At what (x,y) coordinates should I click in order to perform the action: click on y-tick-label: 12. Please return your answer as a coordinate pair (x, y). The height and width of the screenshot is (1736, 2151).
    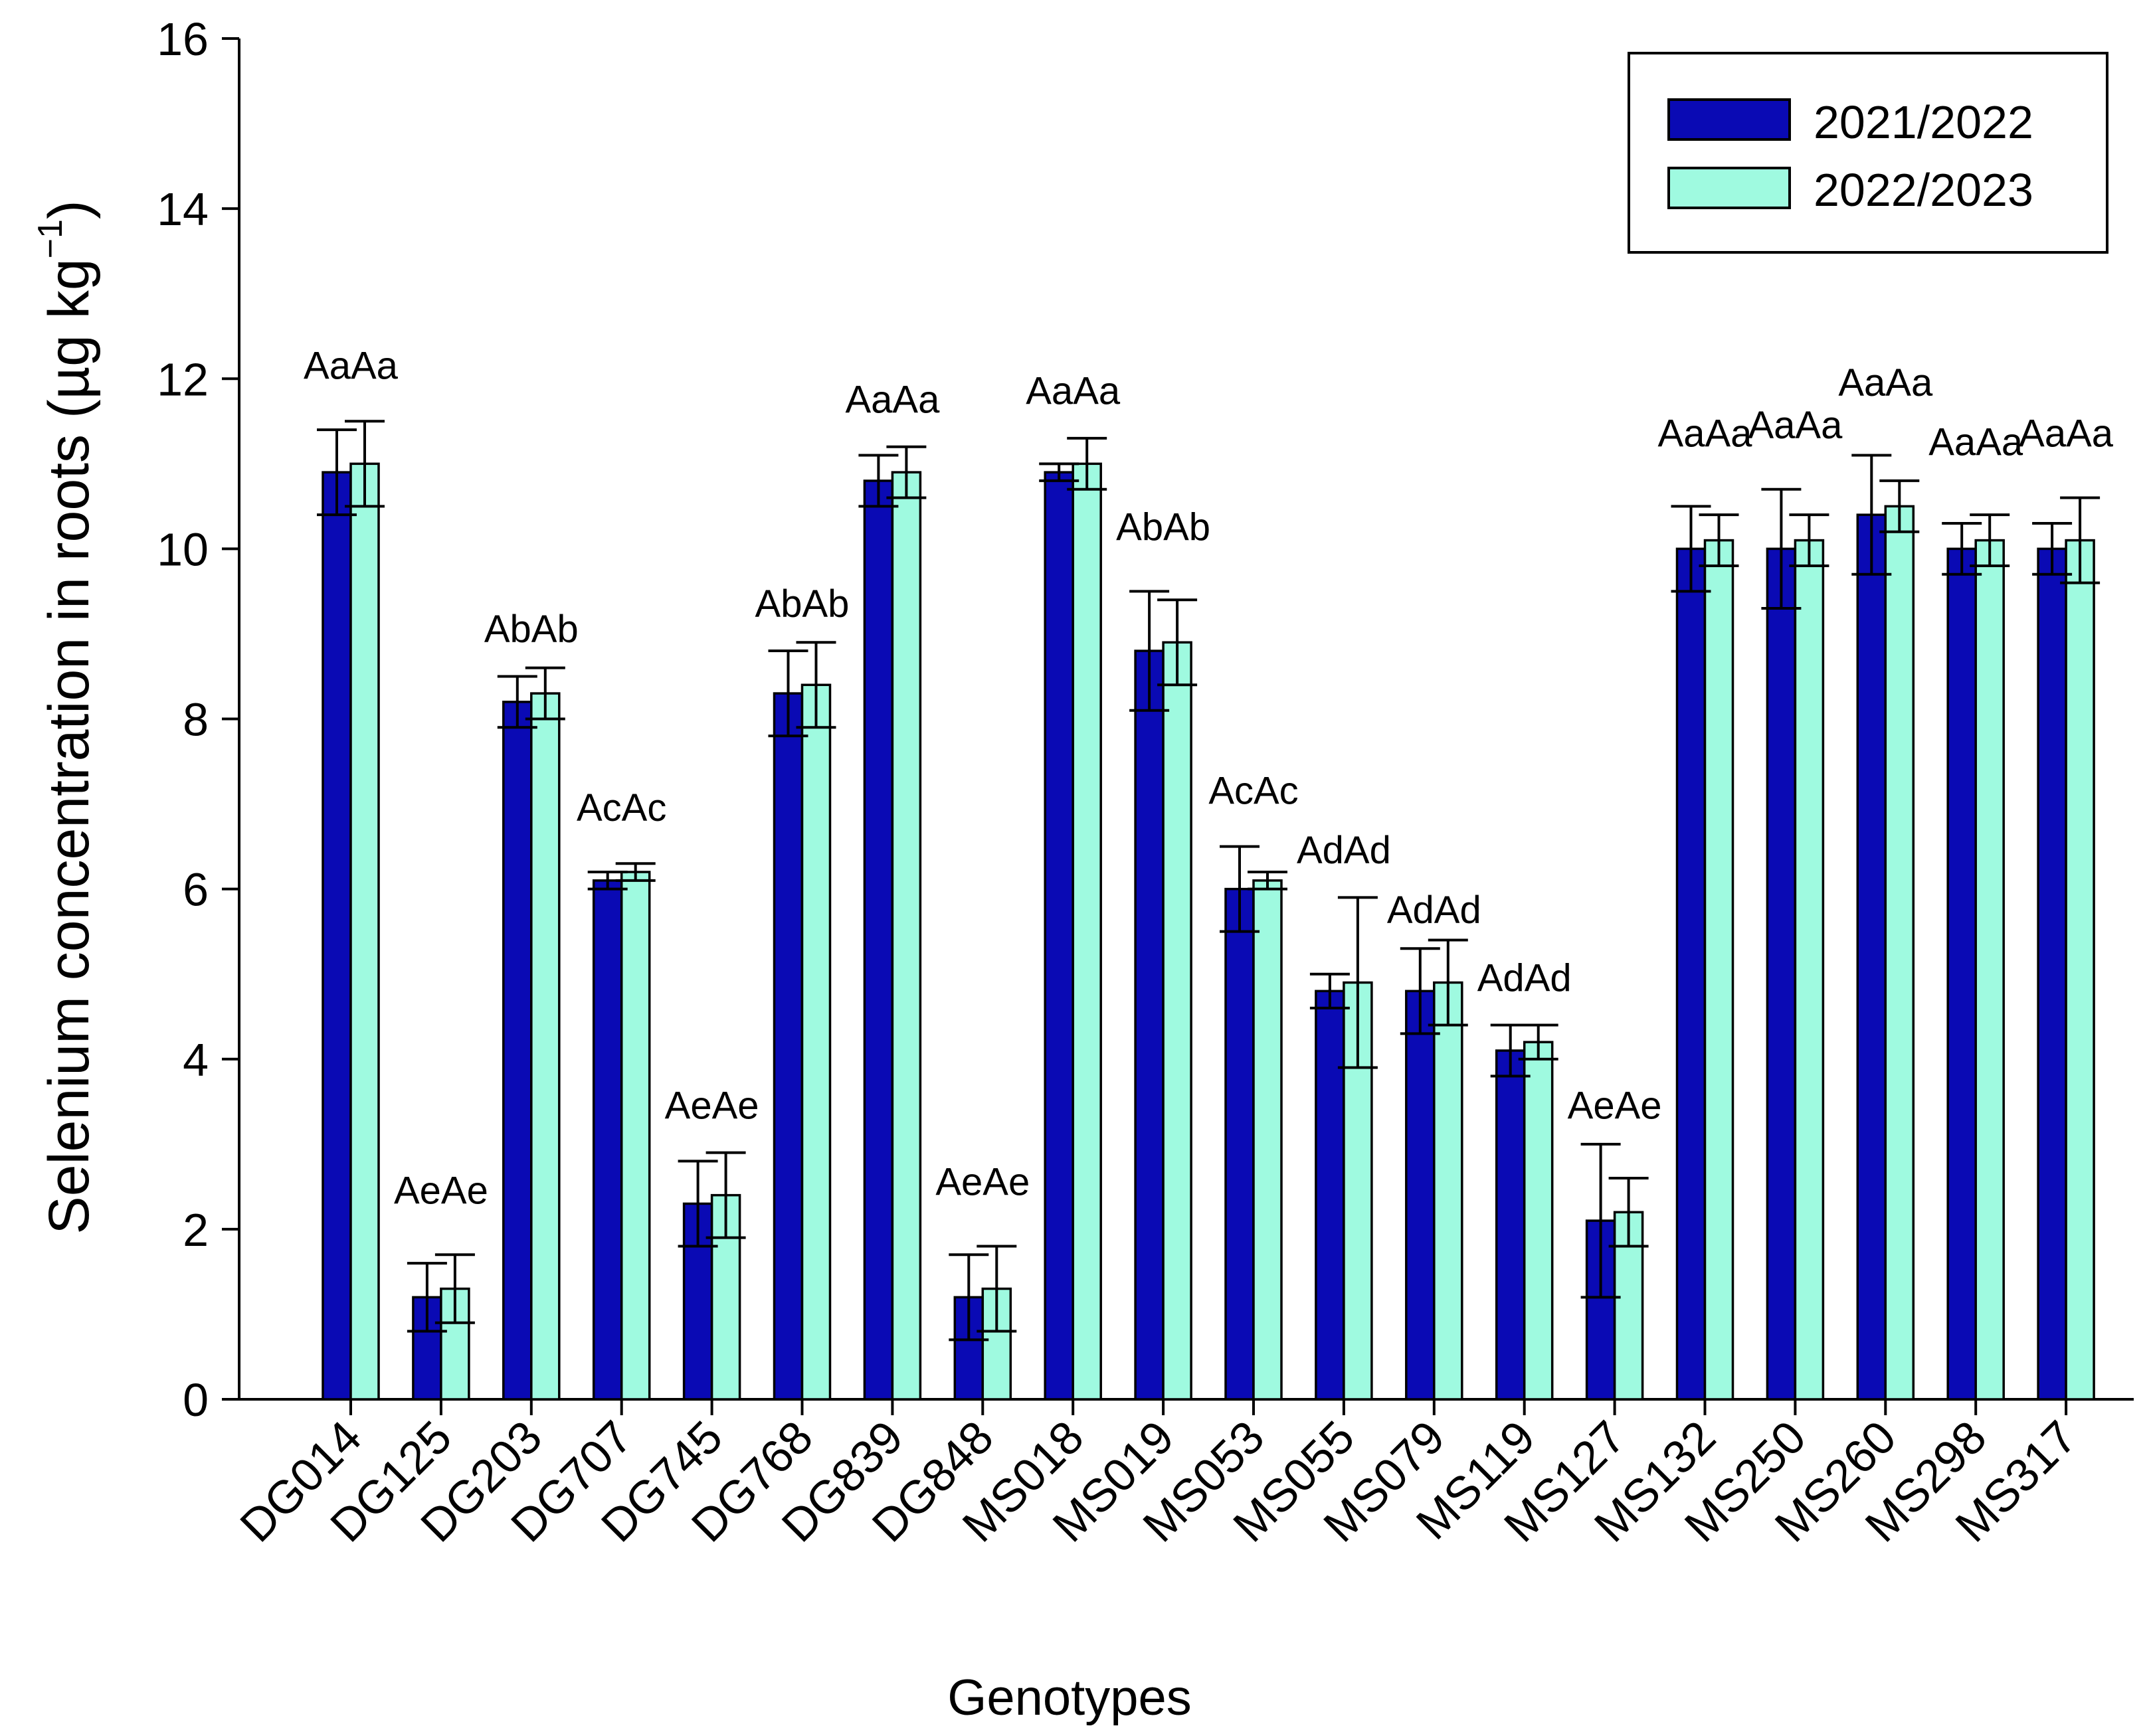
    Looking at the image, I should click on (183, 379).